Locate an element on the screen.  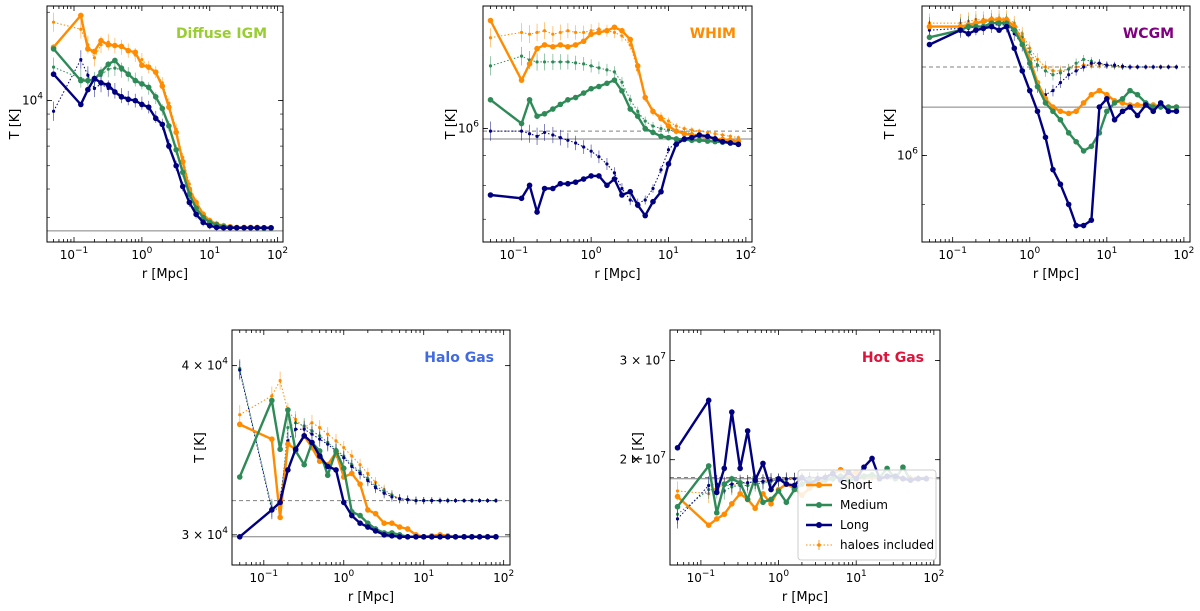
x-axis-label: r [Mpc] is located at coordinates (617, 274).